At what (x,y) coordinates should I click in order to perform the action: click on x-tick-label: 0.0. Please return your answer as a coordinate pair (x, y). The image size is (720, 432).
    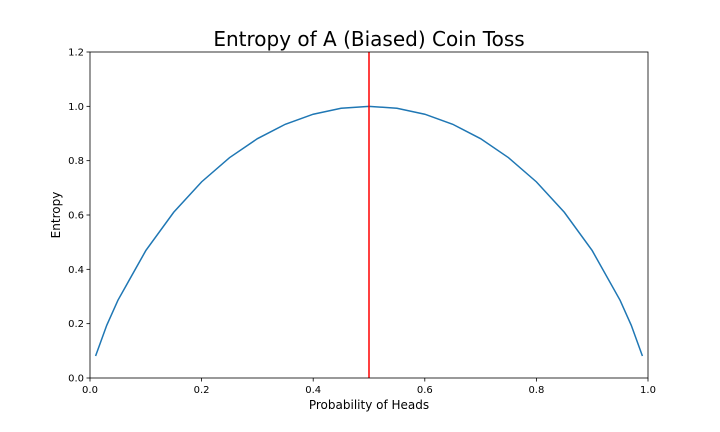
    Looking at the image, I should click on (90, 390).